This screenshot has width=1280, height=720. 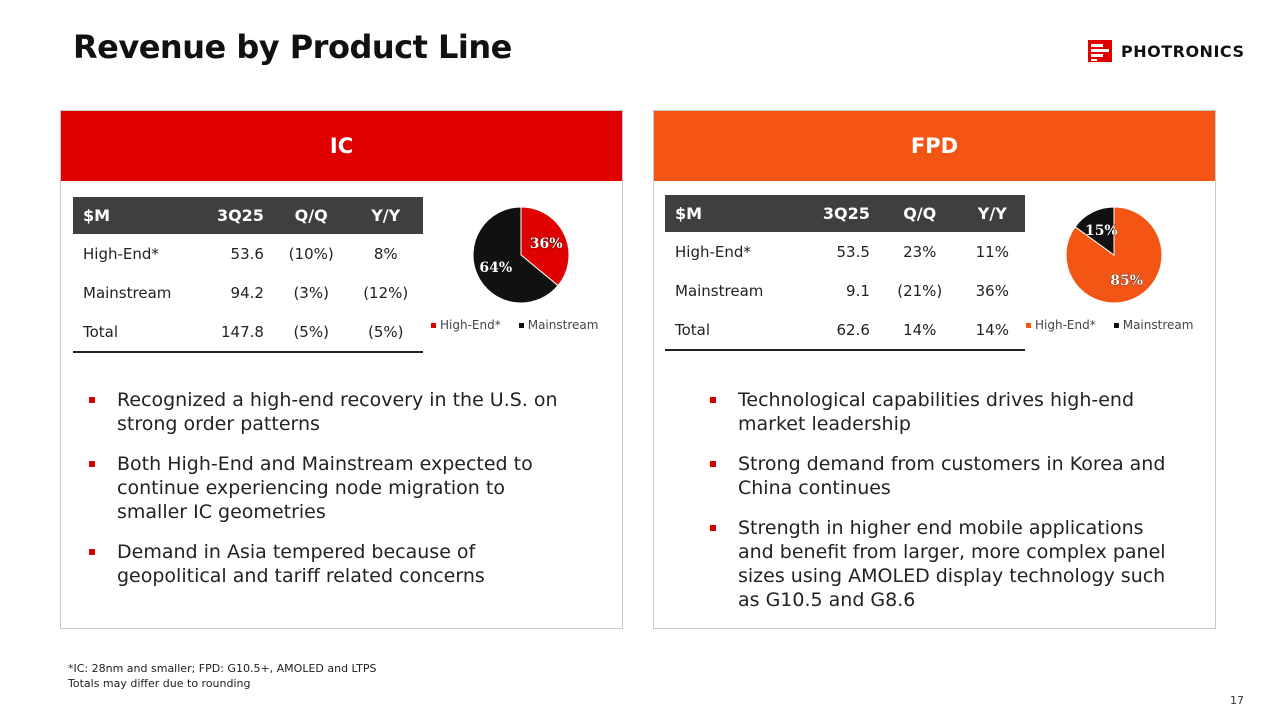 What do you see at coordinates (235, 332) in the screenshot?
I see `table-cell: 147.8` at bounding box center [235, 332].